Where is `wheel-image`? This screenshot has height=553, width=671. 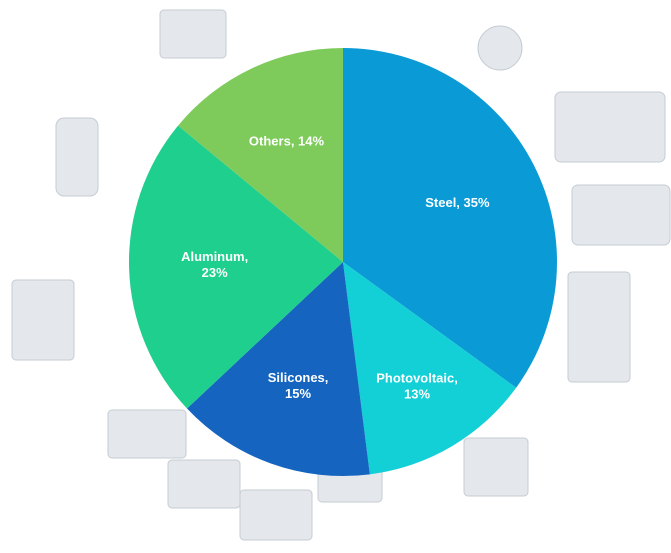
wheel-image is located at coordinates (500, 48).